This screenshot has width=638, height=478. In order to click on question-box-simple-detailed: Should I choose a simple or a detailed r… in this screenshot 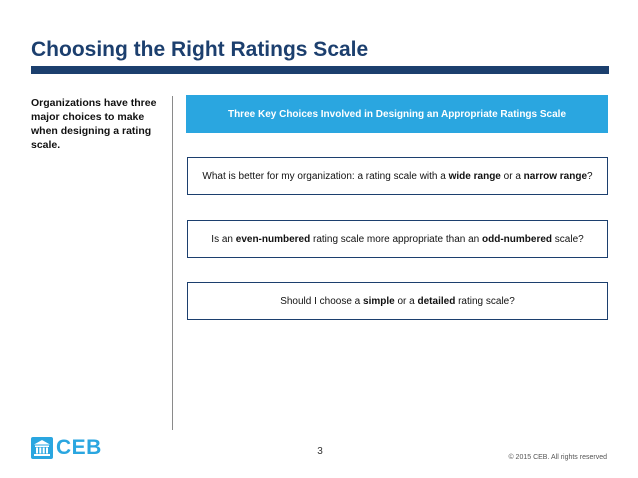, I will do `click(397, 301)`.